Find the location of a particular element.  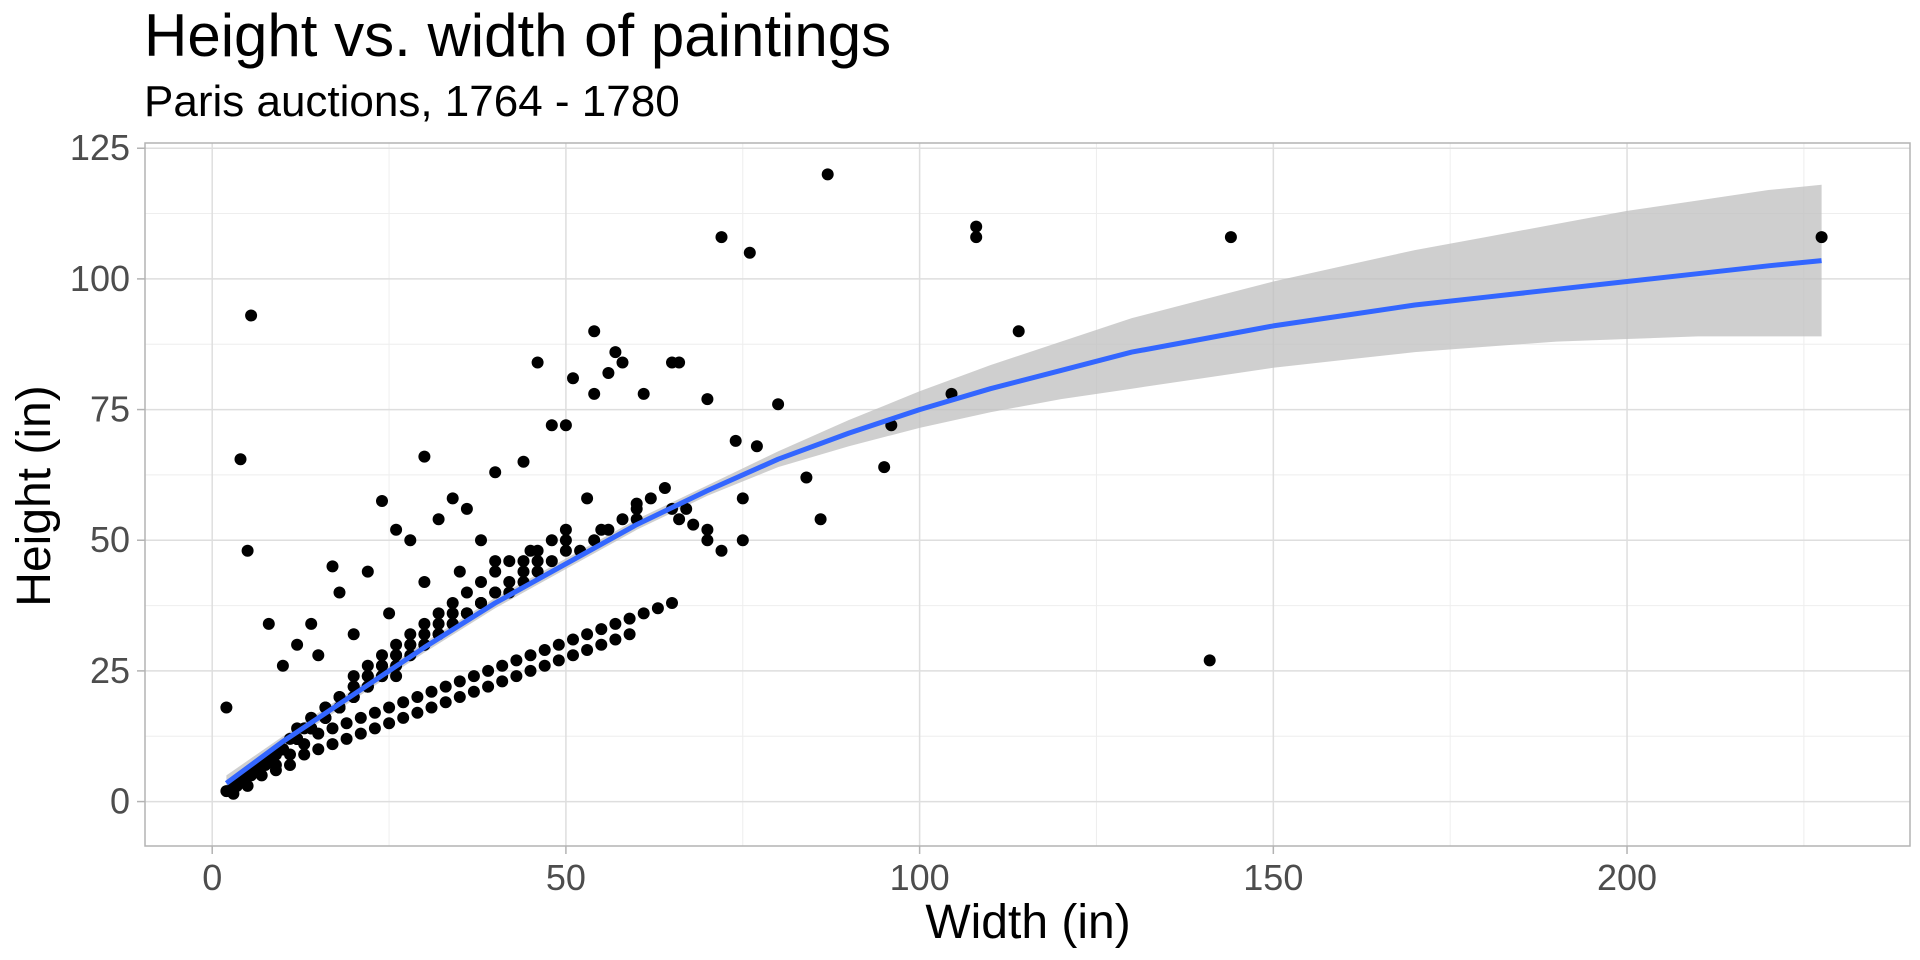

x-tick-label: 150 is located at coordinates (1273, 877).